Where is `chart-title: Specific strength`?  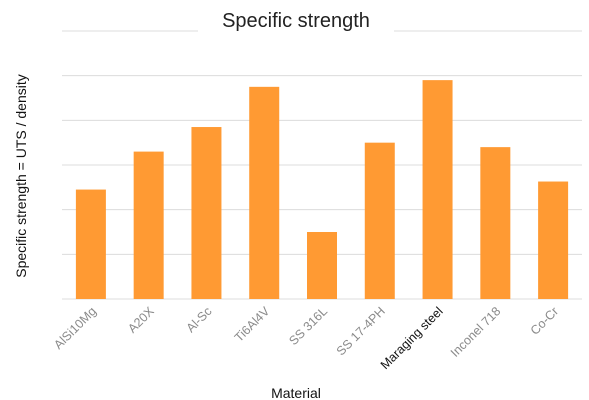
chart-title: Specific strength is located at coordinates (296, 21).